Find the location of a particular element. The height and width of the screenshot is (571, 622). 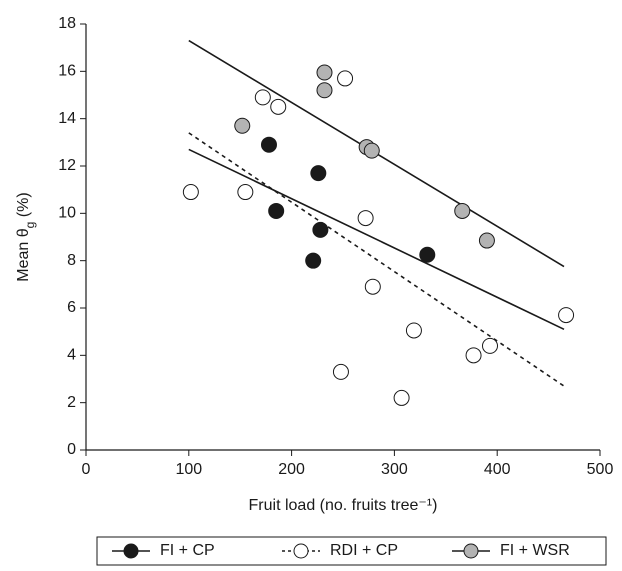

x-axis-label: Fruit load (no. fruits tree⁻¹) is located at coordinates (343, 505).